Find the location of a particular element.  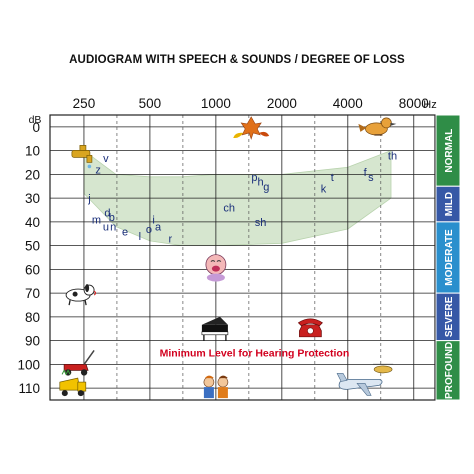

y-tick-label: 50 is located at coordinates (32, 246).